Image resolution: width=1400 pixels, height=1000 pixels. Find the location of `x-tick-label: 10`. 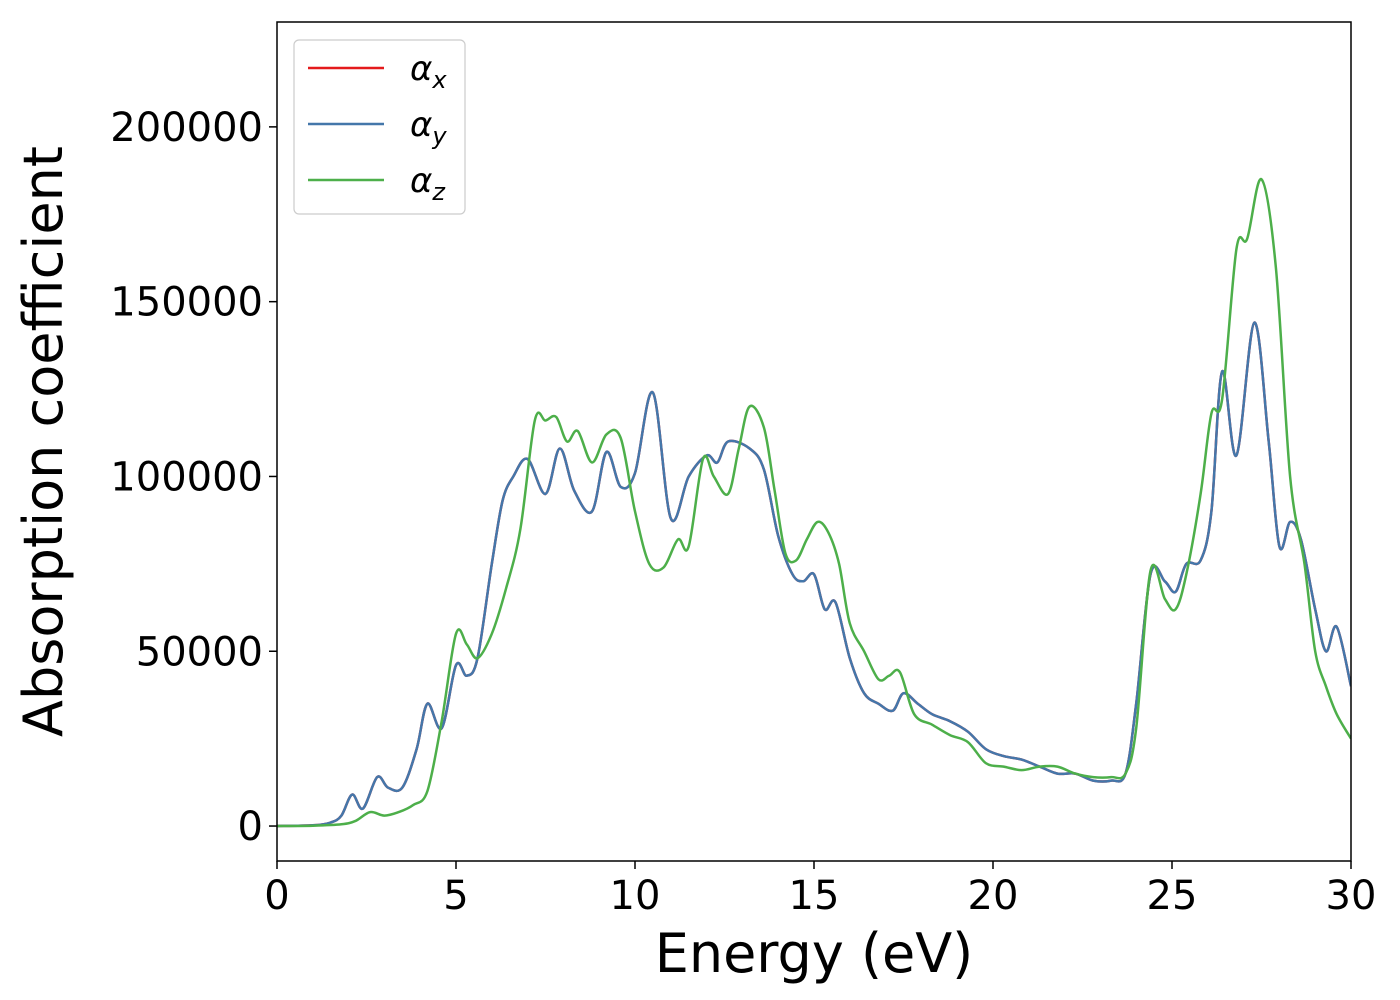

x-tick-label: 10 is located at coordinates (635, 896).